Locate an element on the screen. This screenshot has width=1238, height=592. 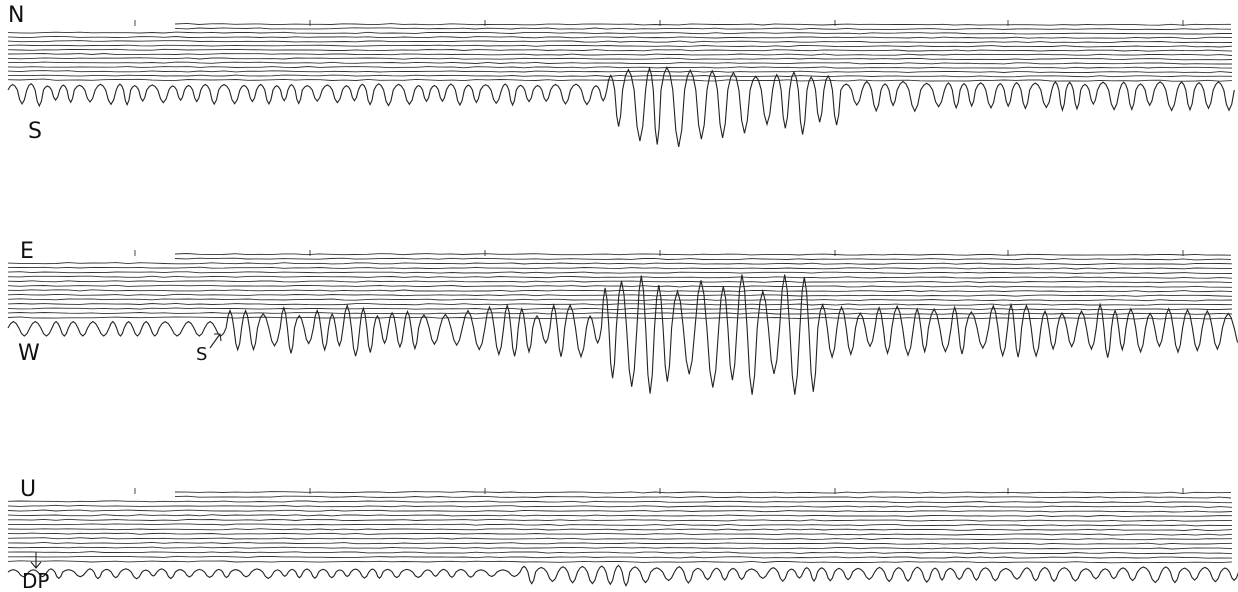
component-label: U is located at coordinates (28, 489).